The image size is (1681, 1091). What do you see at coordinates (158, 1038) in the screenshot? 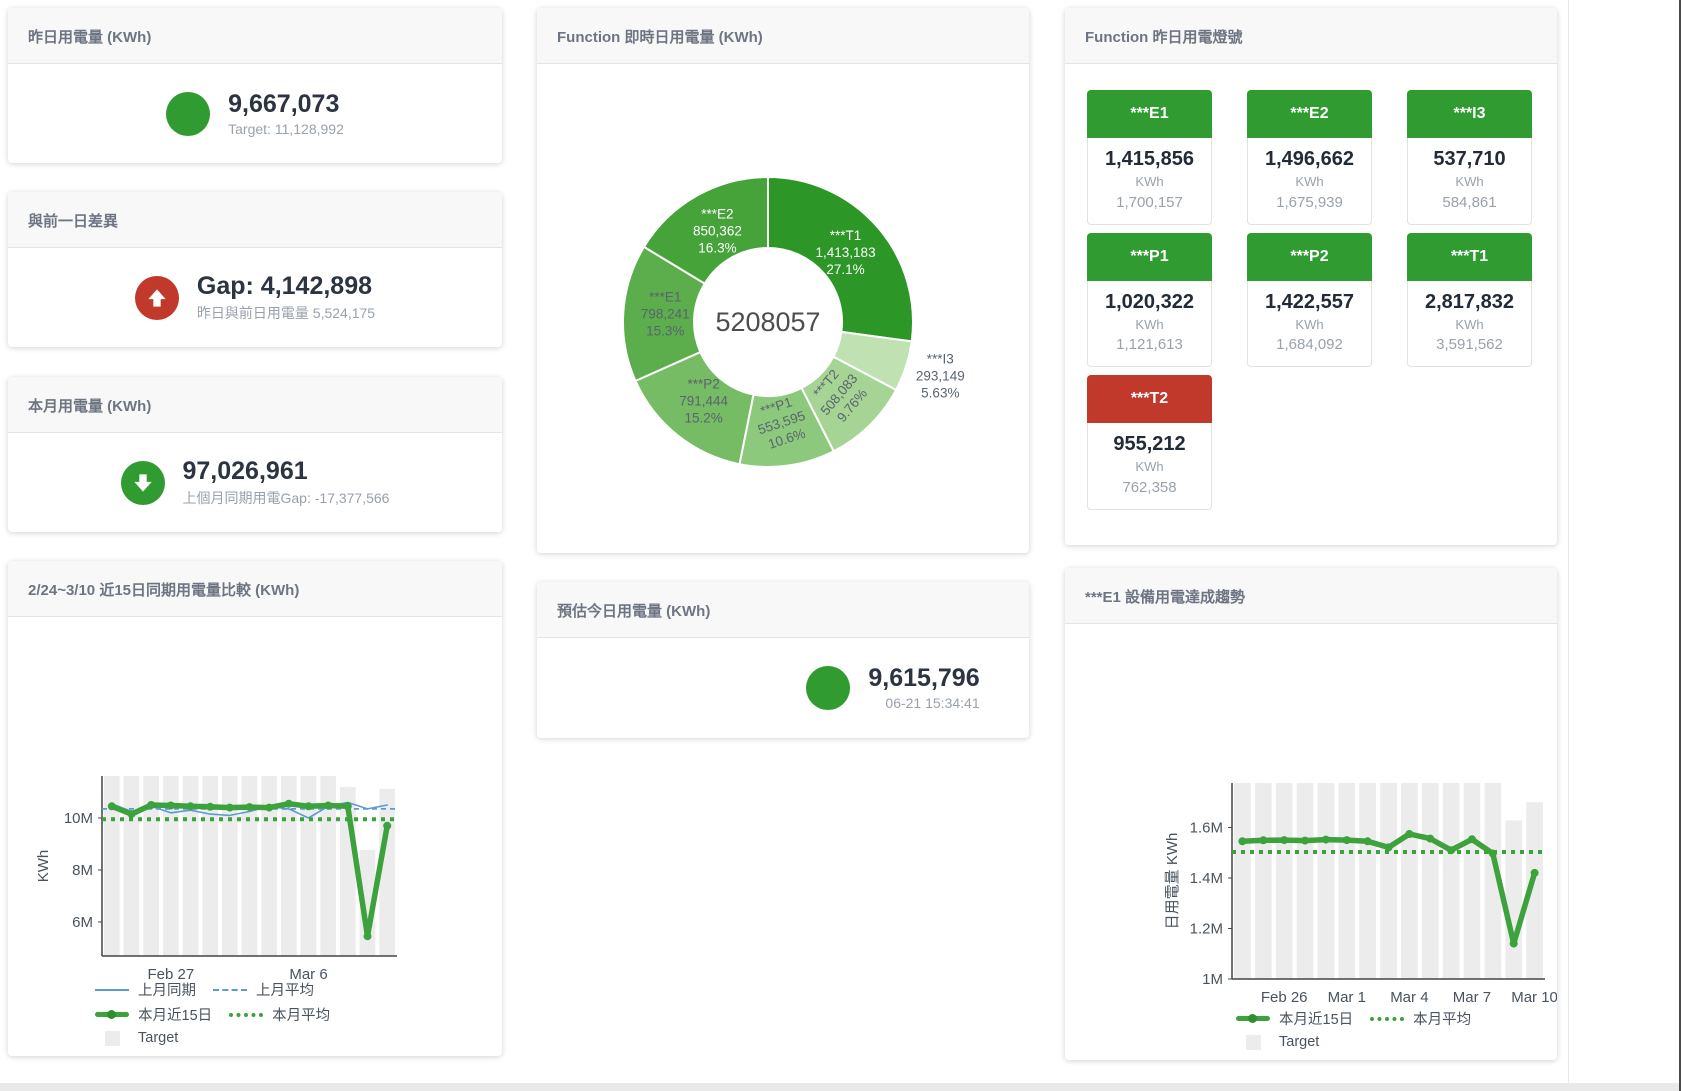
I see `legend-label: Target` at bounding box center [158, 1038].